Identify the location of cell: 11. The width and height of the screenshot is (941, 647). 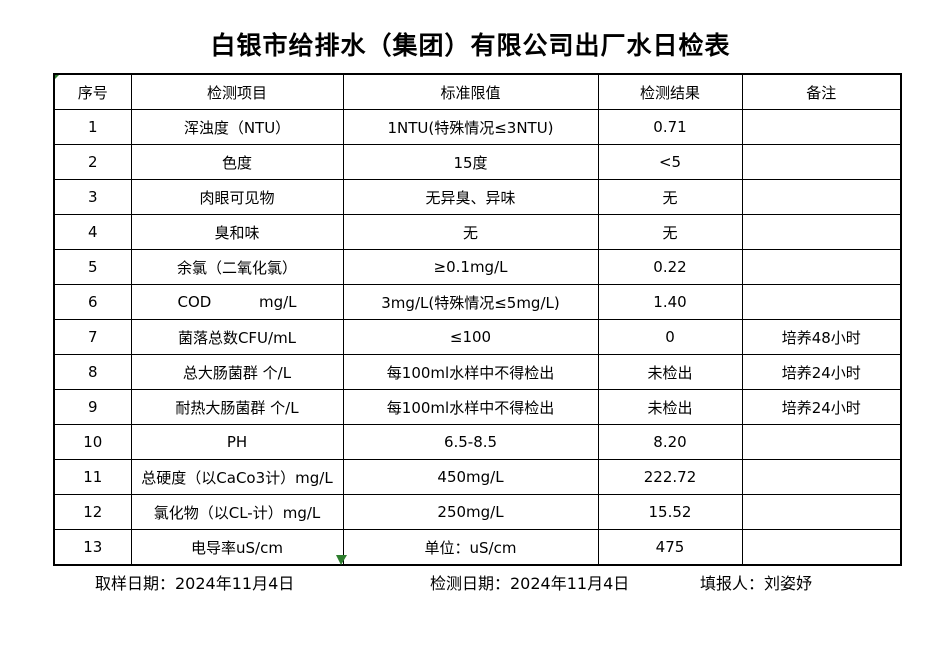
(92, 477).